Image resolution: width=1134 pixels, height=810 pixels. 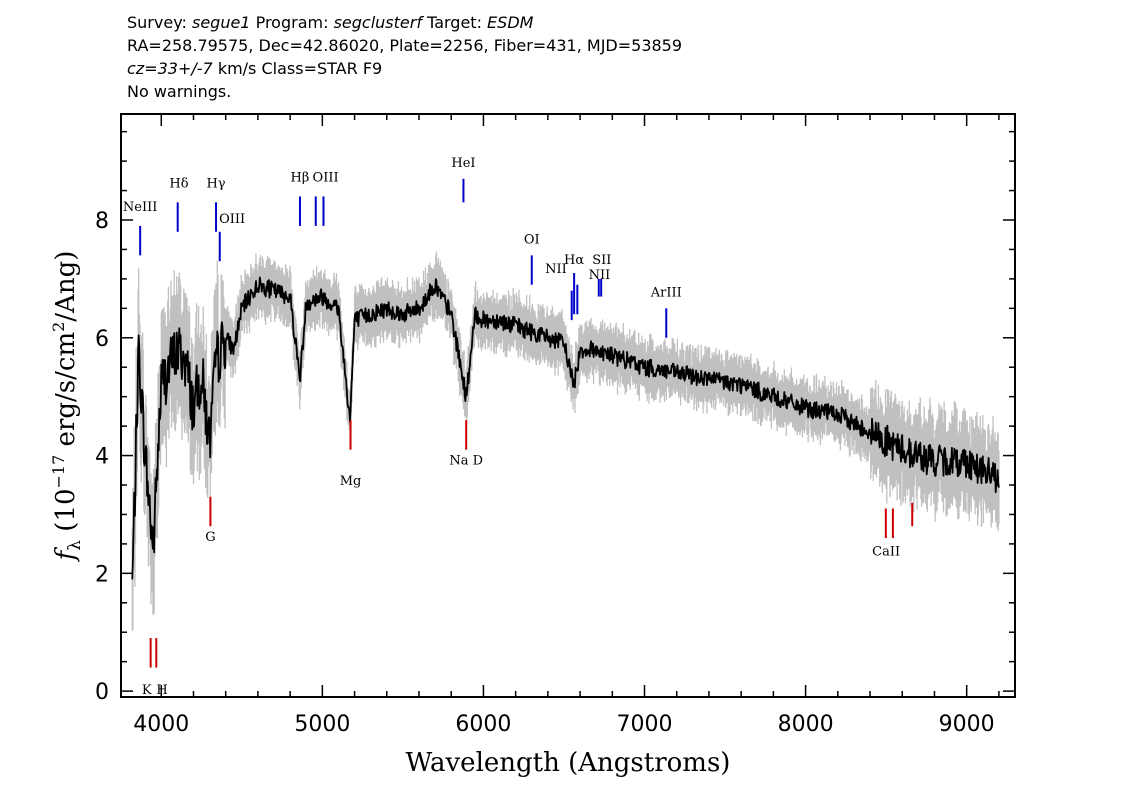 I want to click on emission-line-label: Hβ, so click(x=300, y=178).